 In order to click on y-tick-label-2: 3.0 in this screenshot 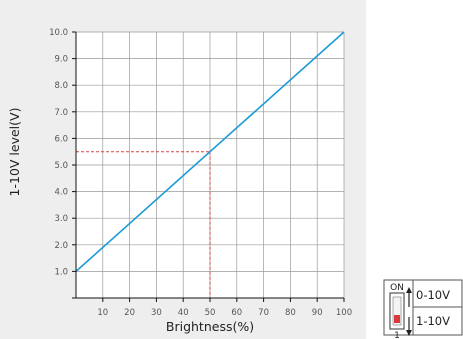, I will do `click(61, 219)`.